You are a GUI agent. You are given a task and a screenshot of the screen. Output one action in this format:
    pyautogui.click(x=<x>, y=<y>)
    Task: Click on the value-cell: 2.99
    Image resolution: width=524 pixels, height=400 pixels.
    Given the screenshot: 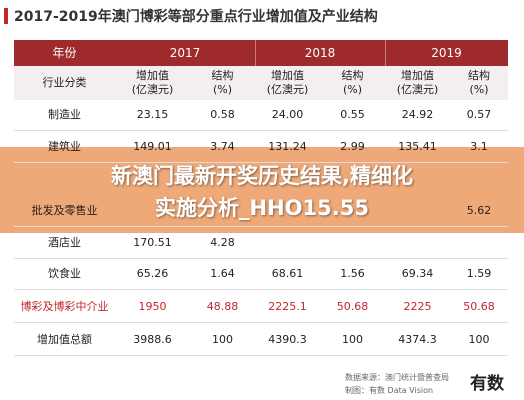 What is the action you would take?
    pyautogui.click(x=352, y=146)
    